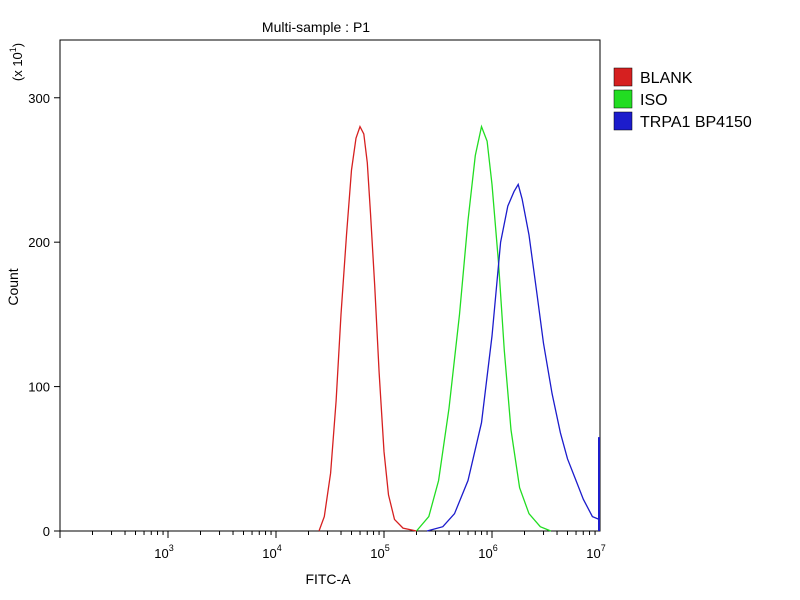 The width and height of the screenshot is (800, 600). Describe the element at coordinates (595, 552) in the screenshot. I see `x-tick-label: 10⁷` at that location.